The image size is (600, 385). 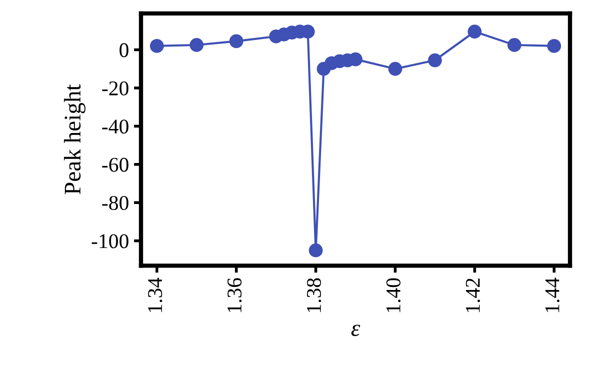 What do you see at coordinates (124, 50) in the screenshot?
I see `y-tick-label: 0` at bounding box center [124, 50].